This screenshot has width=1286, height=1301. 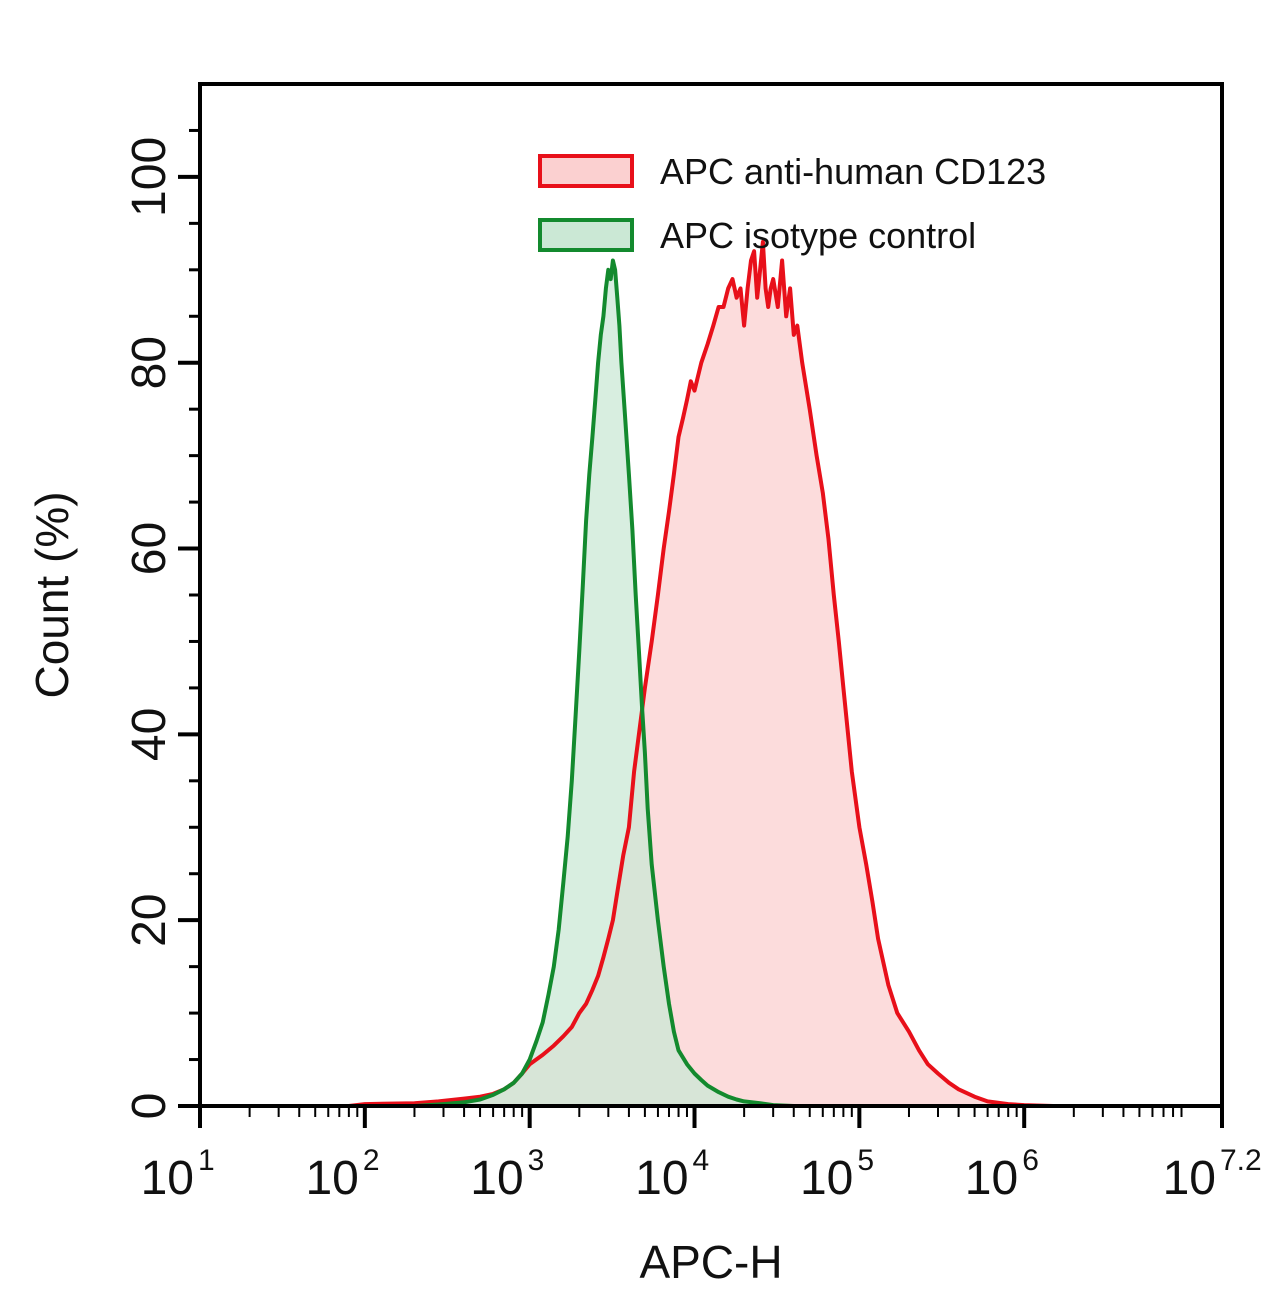 What do you see at coordinates (371, 1160) in the screenshot?
I see `x-tick-exponent: 2` at bounding box center [371, 1160].